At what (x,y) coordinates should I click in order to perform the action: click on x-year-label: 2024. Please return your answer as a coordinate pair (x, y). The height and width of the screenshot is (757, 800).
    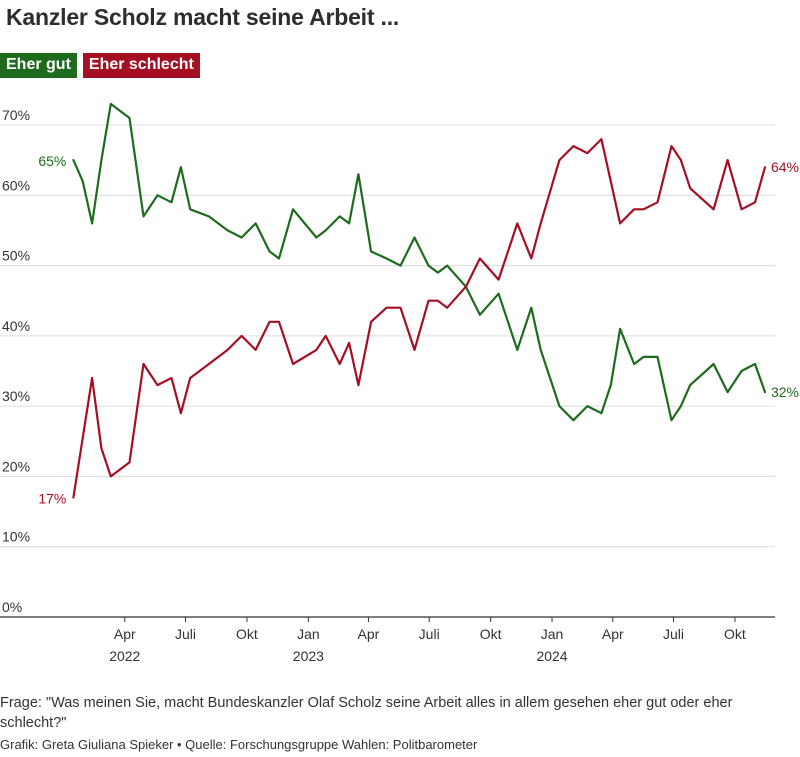
    Looking at the image, I should click on (551, 656).